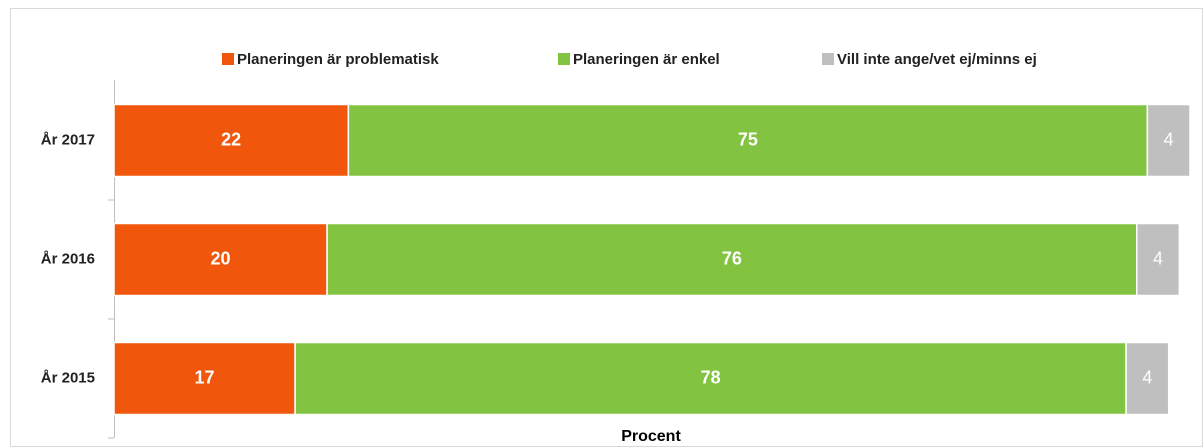  I want to click on y-tick-label: År 2015, so click(68, 377).